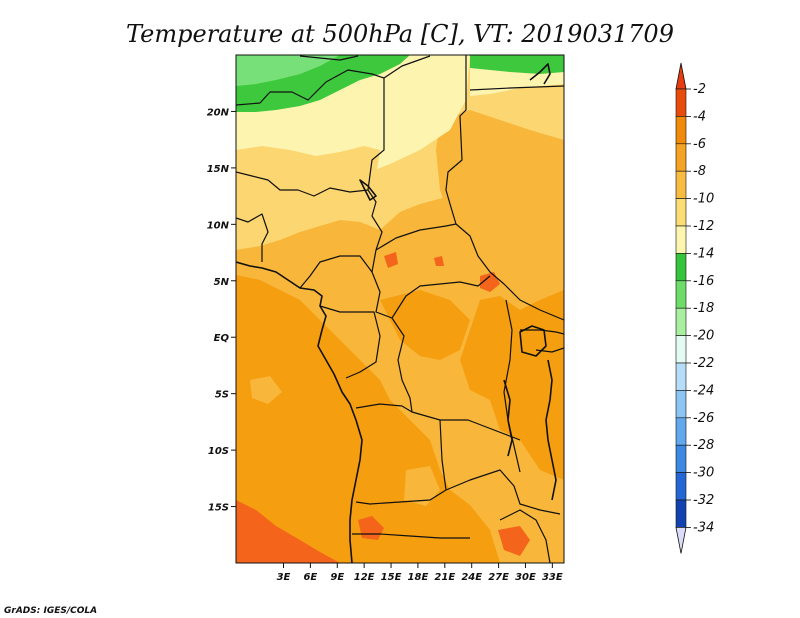  Describe the element at coordinates (699, 171) in the screenshot. I see `colorbar-label: -8` at that location.